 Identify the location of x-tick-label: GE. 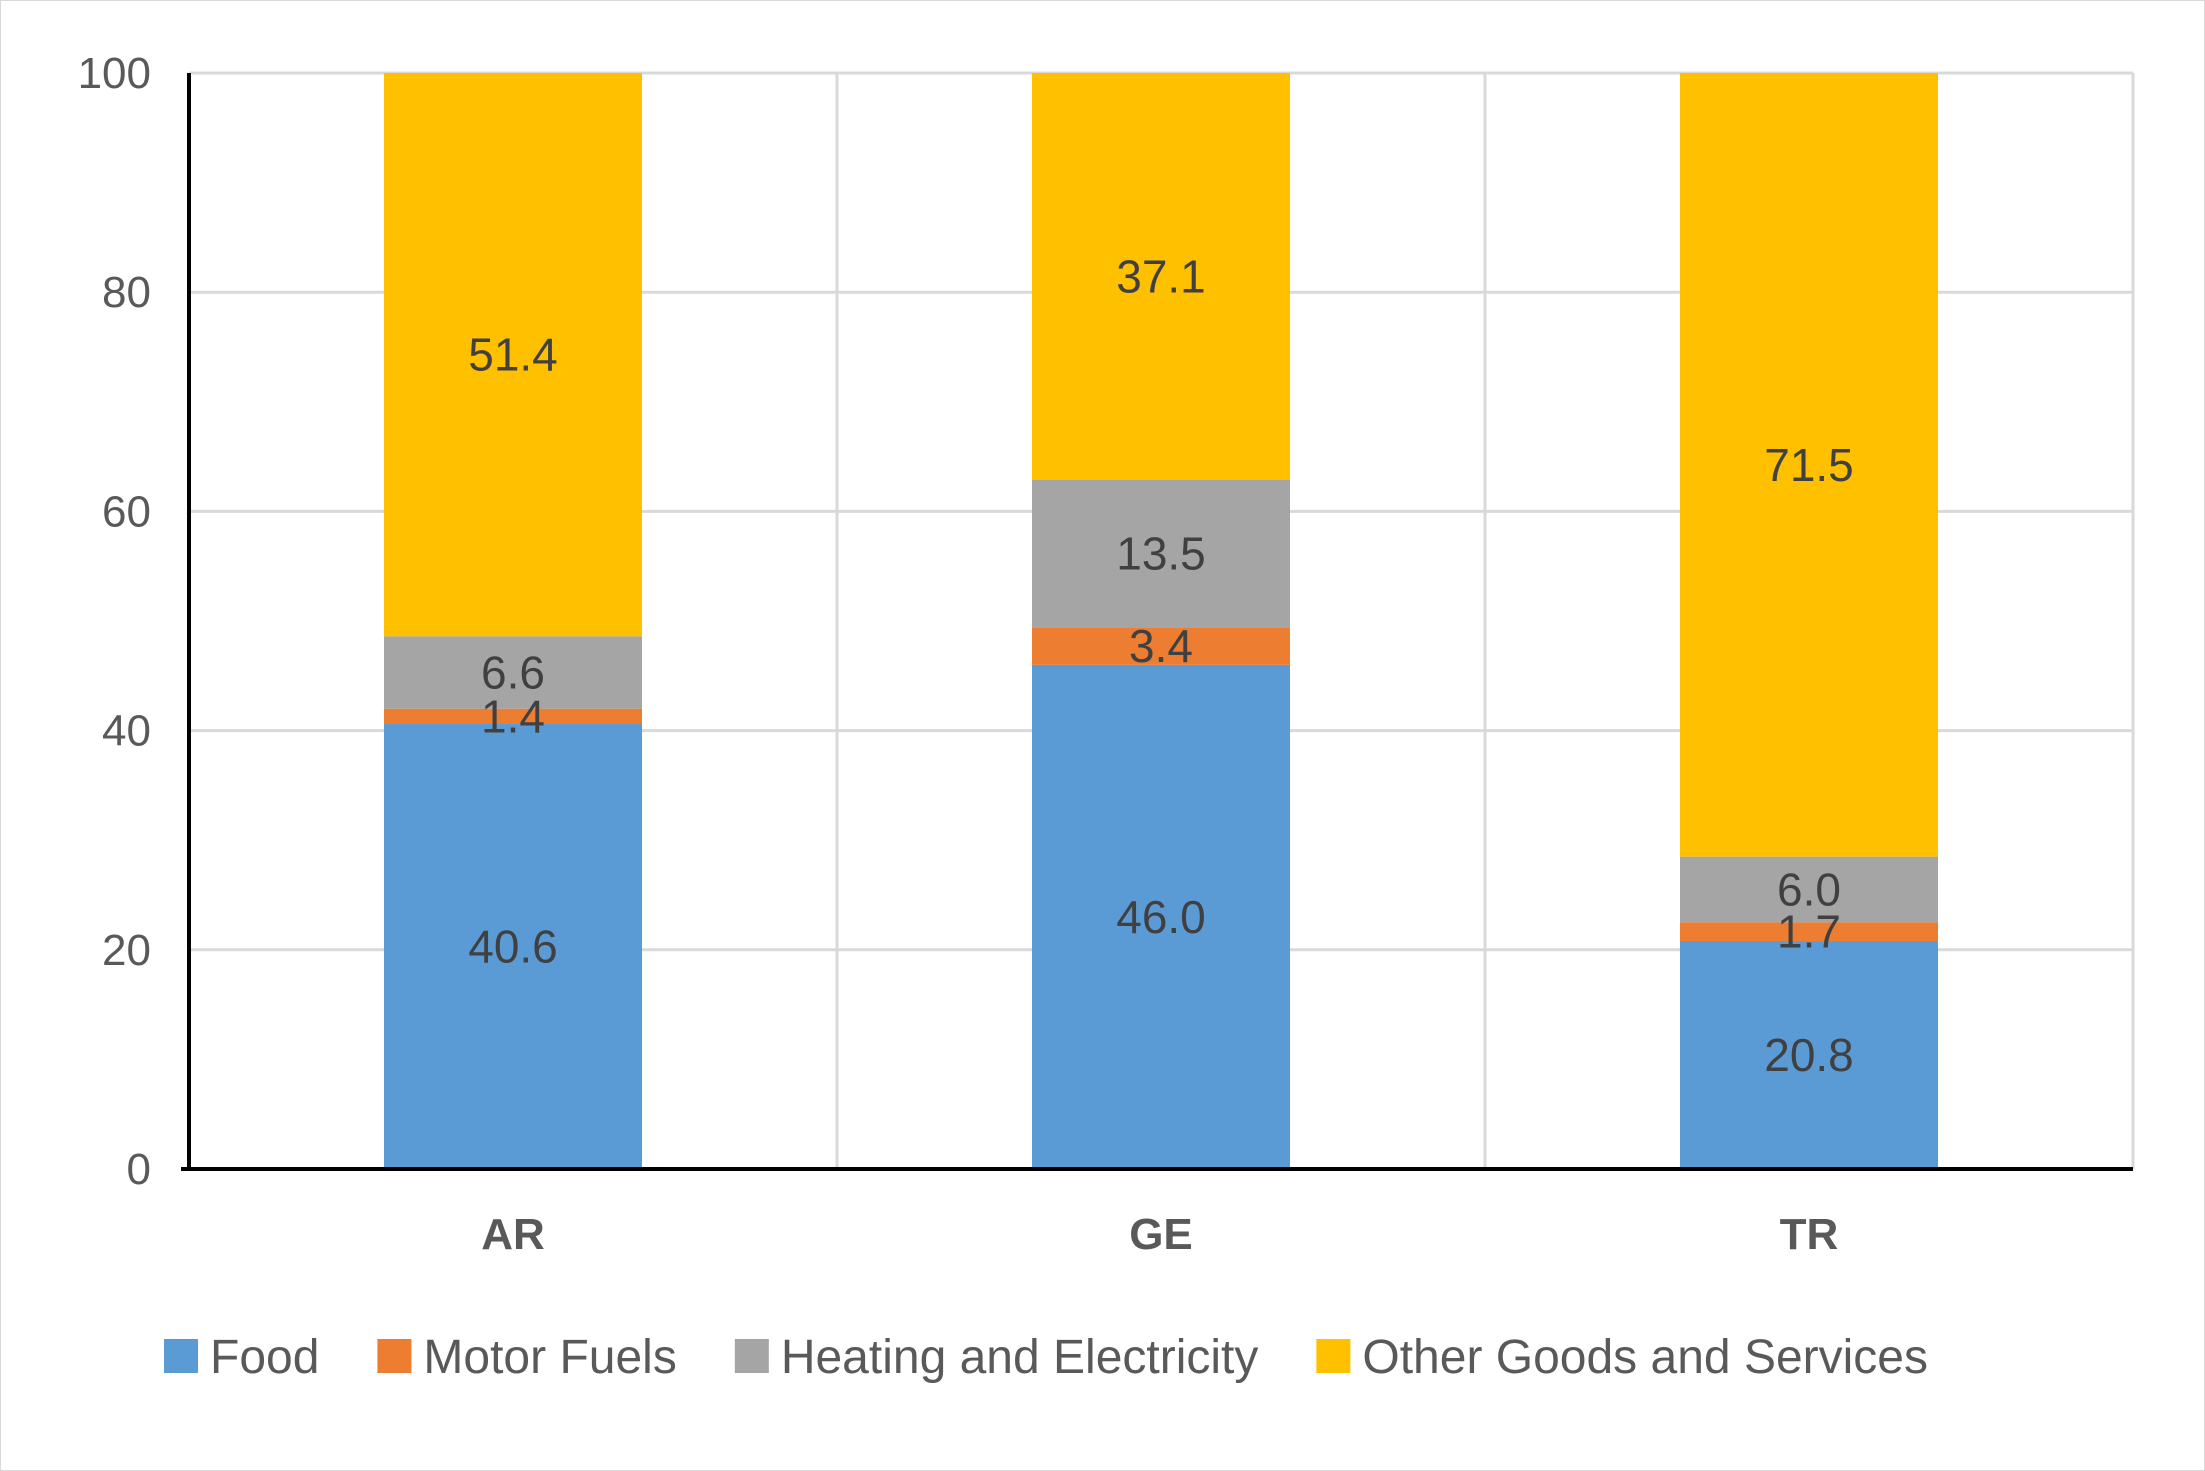
(1161, 1234).